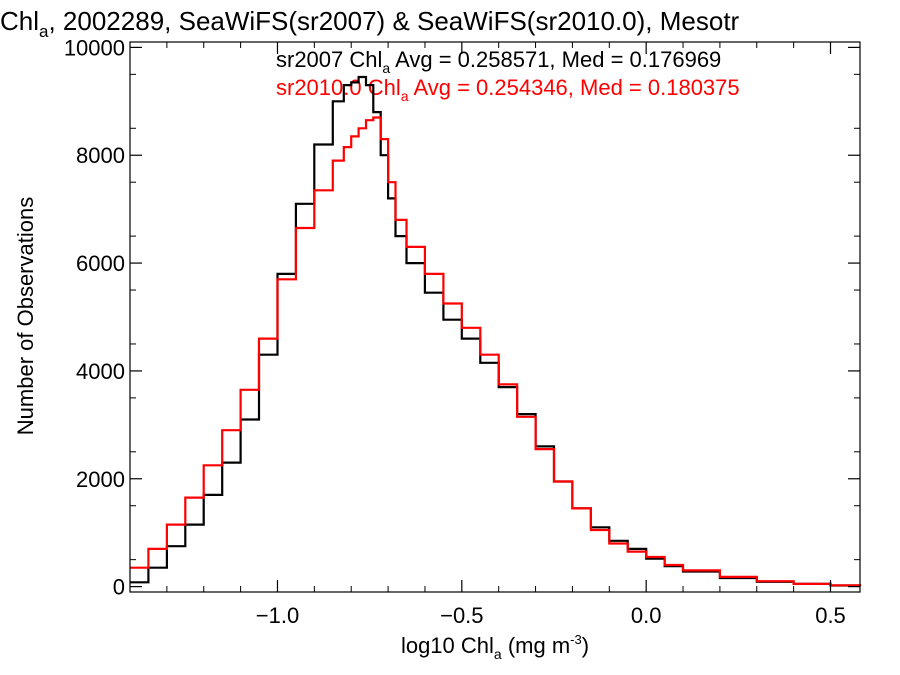 The height and width of the screenshot is (675, 900). I want to click on x-axis-label: log10 Chla (mg m-3), so click(495, 647).